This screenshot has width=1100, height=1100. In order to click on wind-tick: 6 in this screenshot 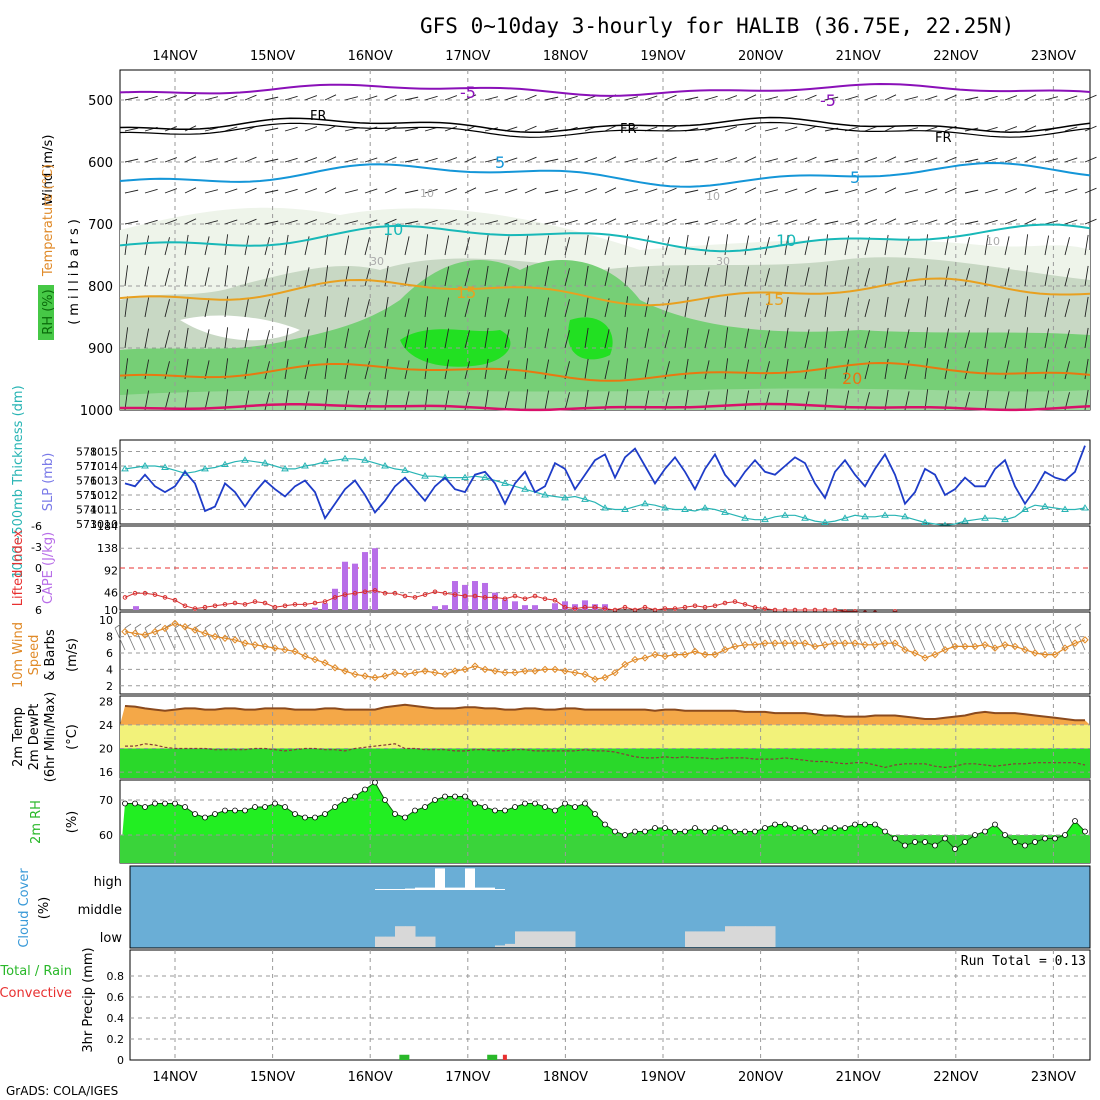, I will do `click(109, 653)`.